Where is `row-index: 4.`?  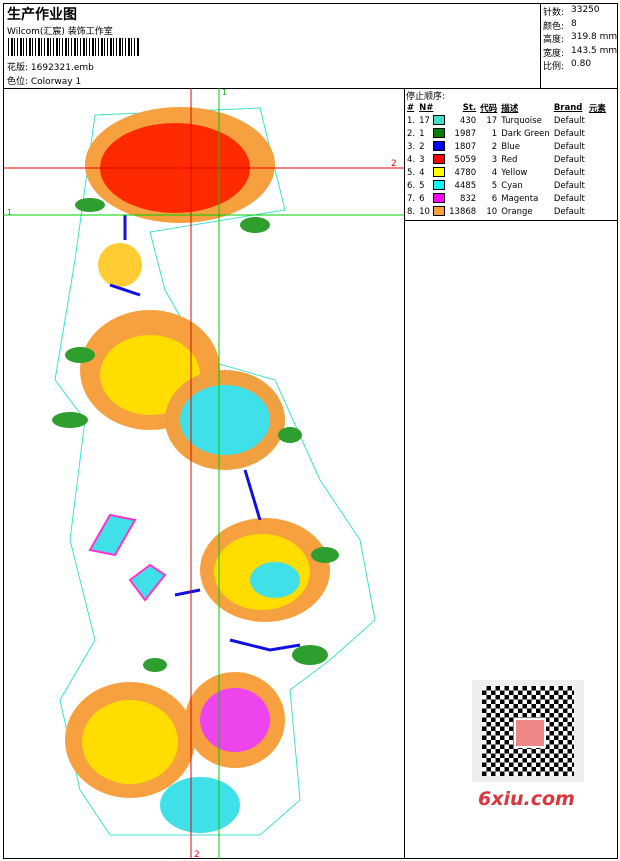
row-index: 4. is located at coordinates (411, 159).